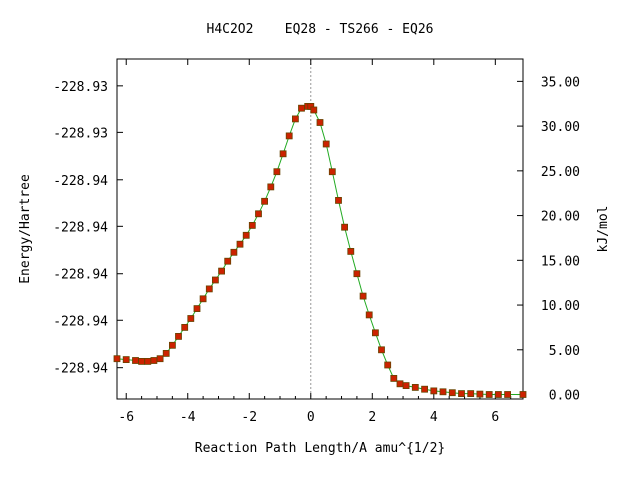 Image resolution: width=640 pixels, height=480 pixels. Describe the element at coordinates (320, 29) in the screenshot. I see `chart-title: H4C2O2 EQ28 - TS266 - EQ26` at that location.